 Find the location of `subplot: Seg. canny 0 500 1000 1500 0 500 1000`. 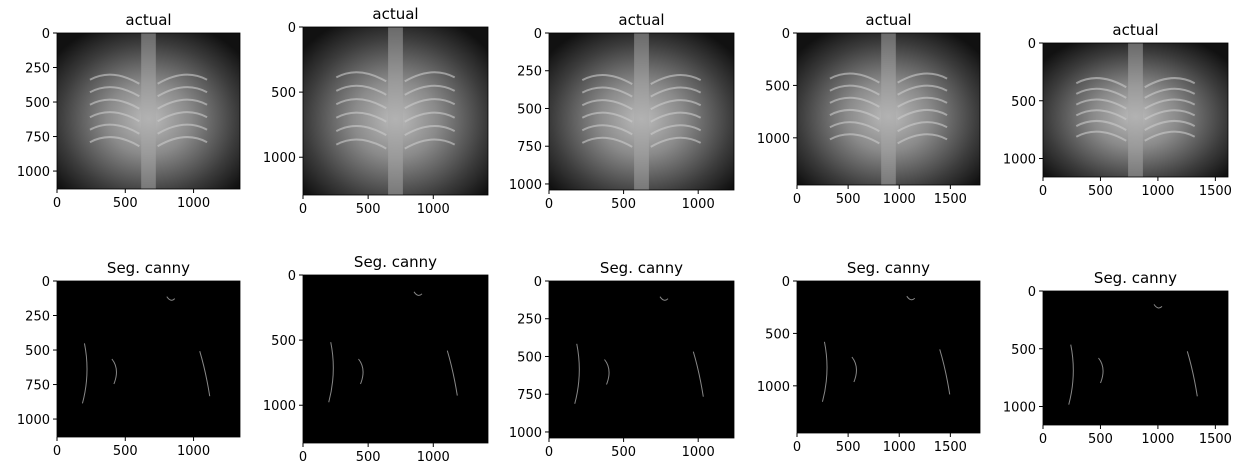

subplot: Seg. canny 0 500 1000 1500 0 500 1000 is located at coordinates (869, 357).